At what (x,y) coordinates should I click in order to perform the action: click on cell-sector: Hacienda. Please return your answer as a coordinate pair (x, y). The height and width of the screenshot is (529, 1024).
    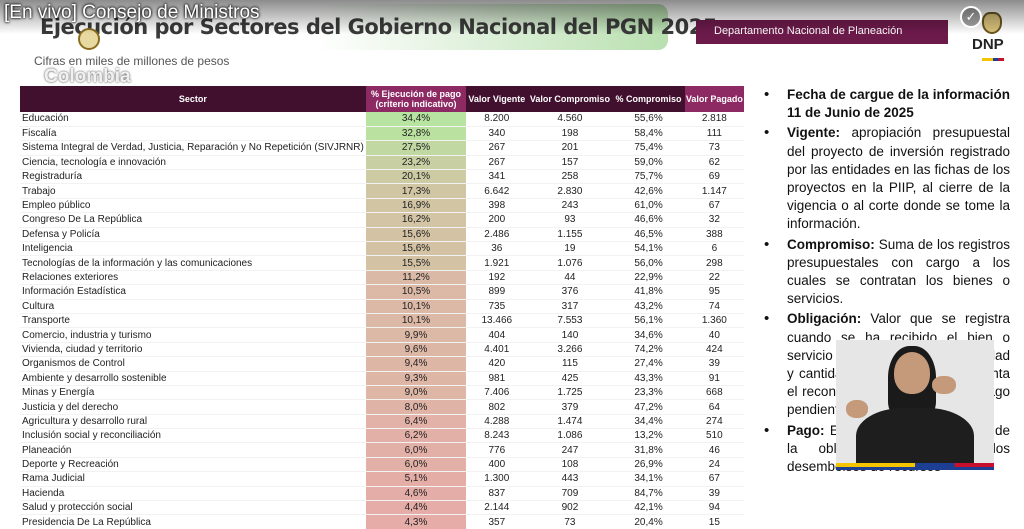
    Looking at the image, I should click on (193, 494).